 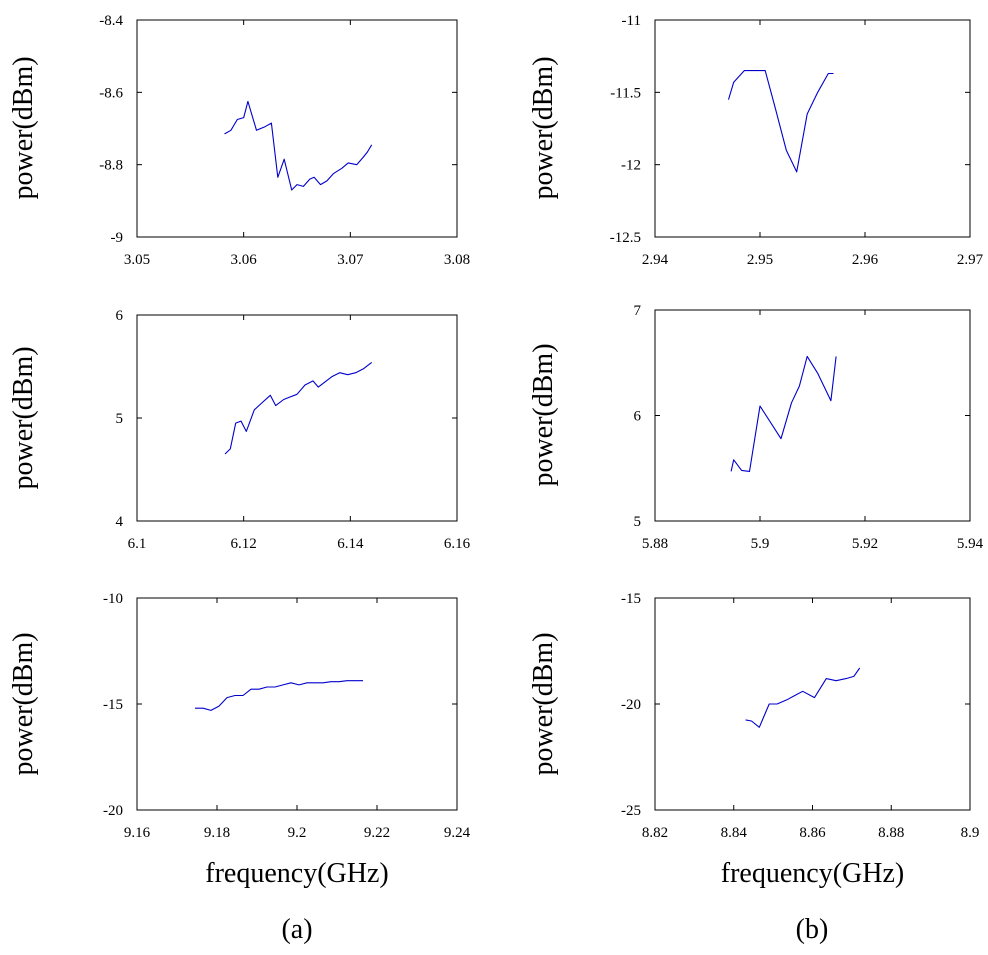 What do you see at coordinates (350, 544) in the screenshot?
I see `x-tick-label: 6.14` at bounding box center [350, 544].